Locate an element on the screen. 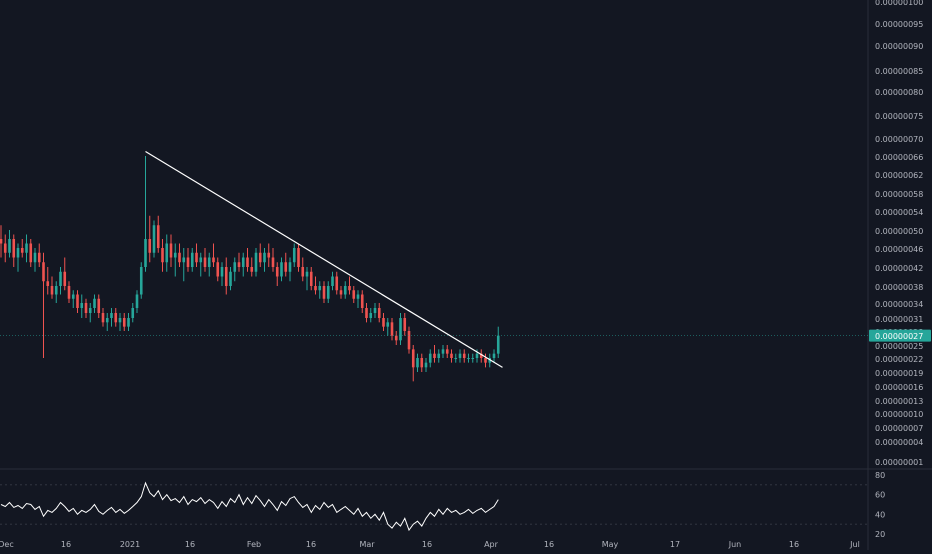  rsi-tick-label: 40 is located at coordinates (880, 514).